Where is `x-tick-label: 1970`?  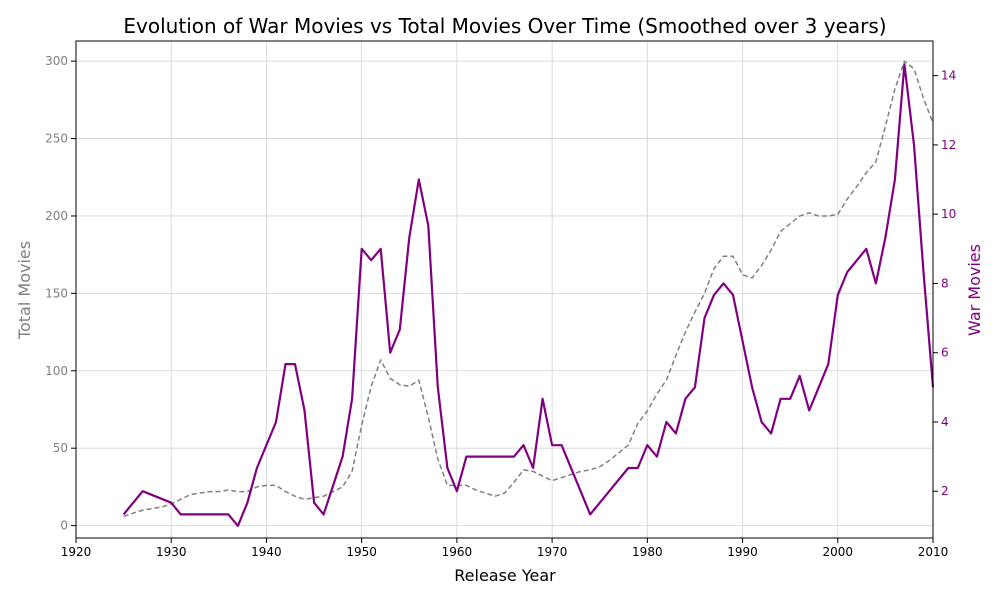
x-tick-label: 1970 is located at coordinates (552, 552).